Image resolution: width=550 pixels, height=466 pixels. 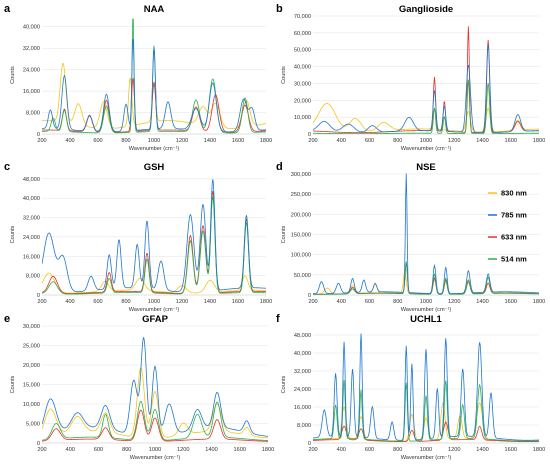 What do you see at coordinates (301, 175) in the screenshot?
I see `y-tick-label: 300,000` at bounding box center [301, 175].